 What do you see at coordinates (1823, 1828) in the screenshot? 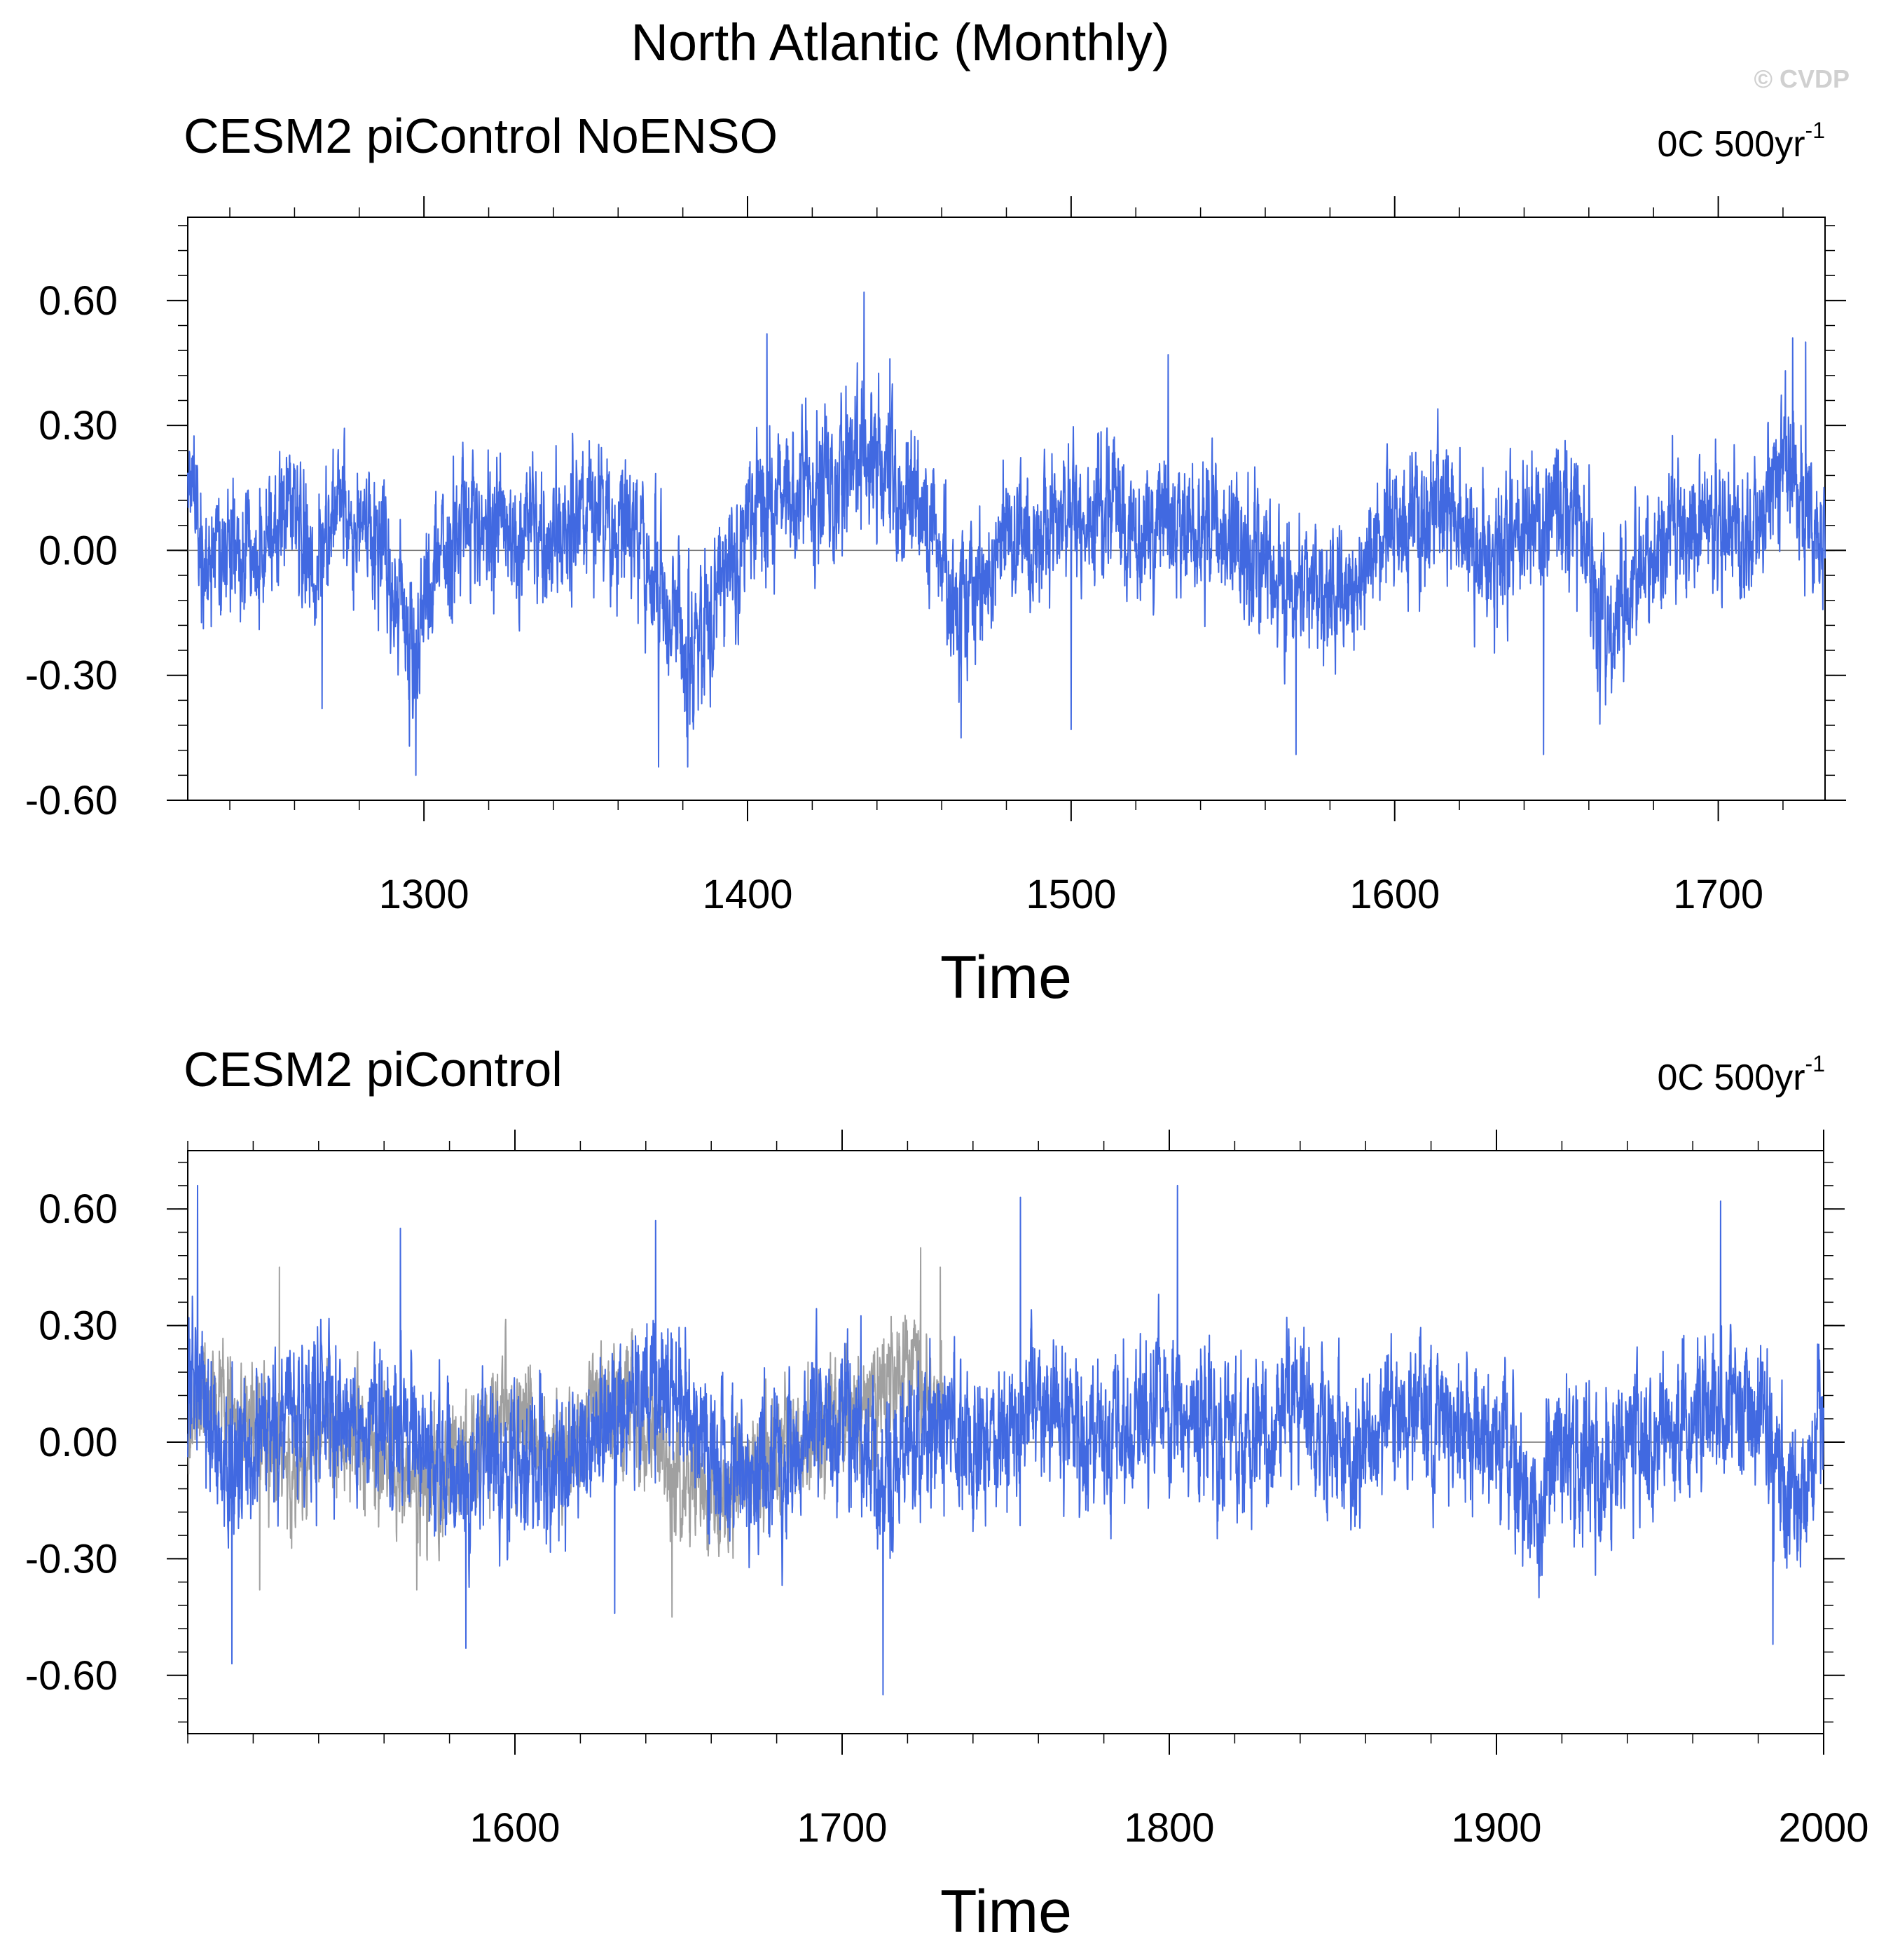
I see `x-tick-label: 2000` at bounding box center [1823, 1828].